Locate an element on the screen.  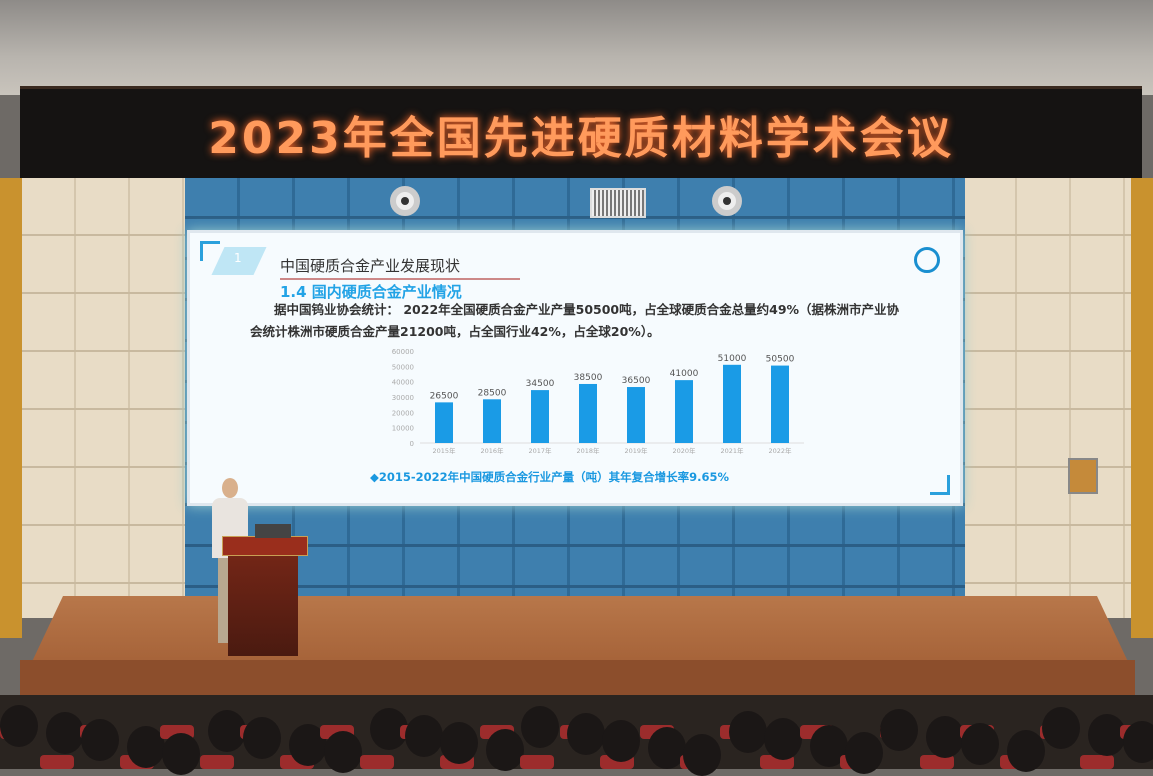
y-tick-label: 60000 is located at coordinates (403, 352).